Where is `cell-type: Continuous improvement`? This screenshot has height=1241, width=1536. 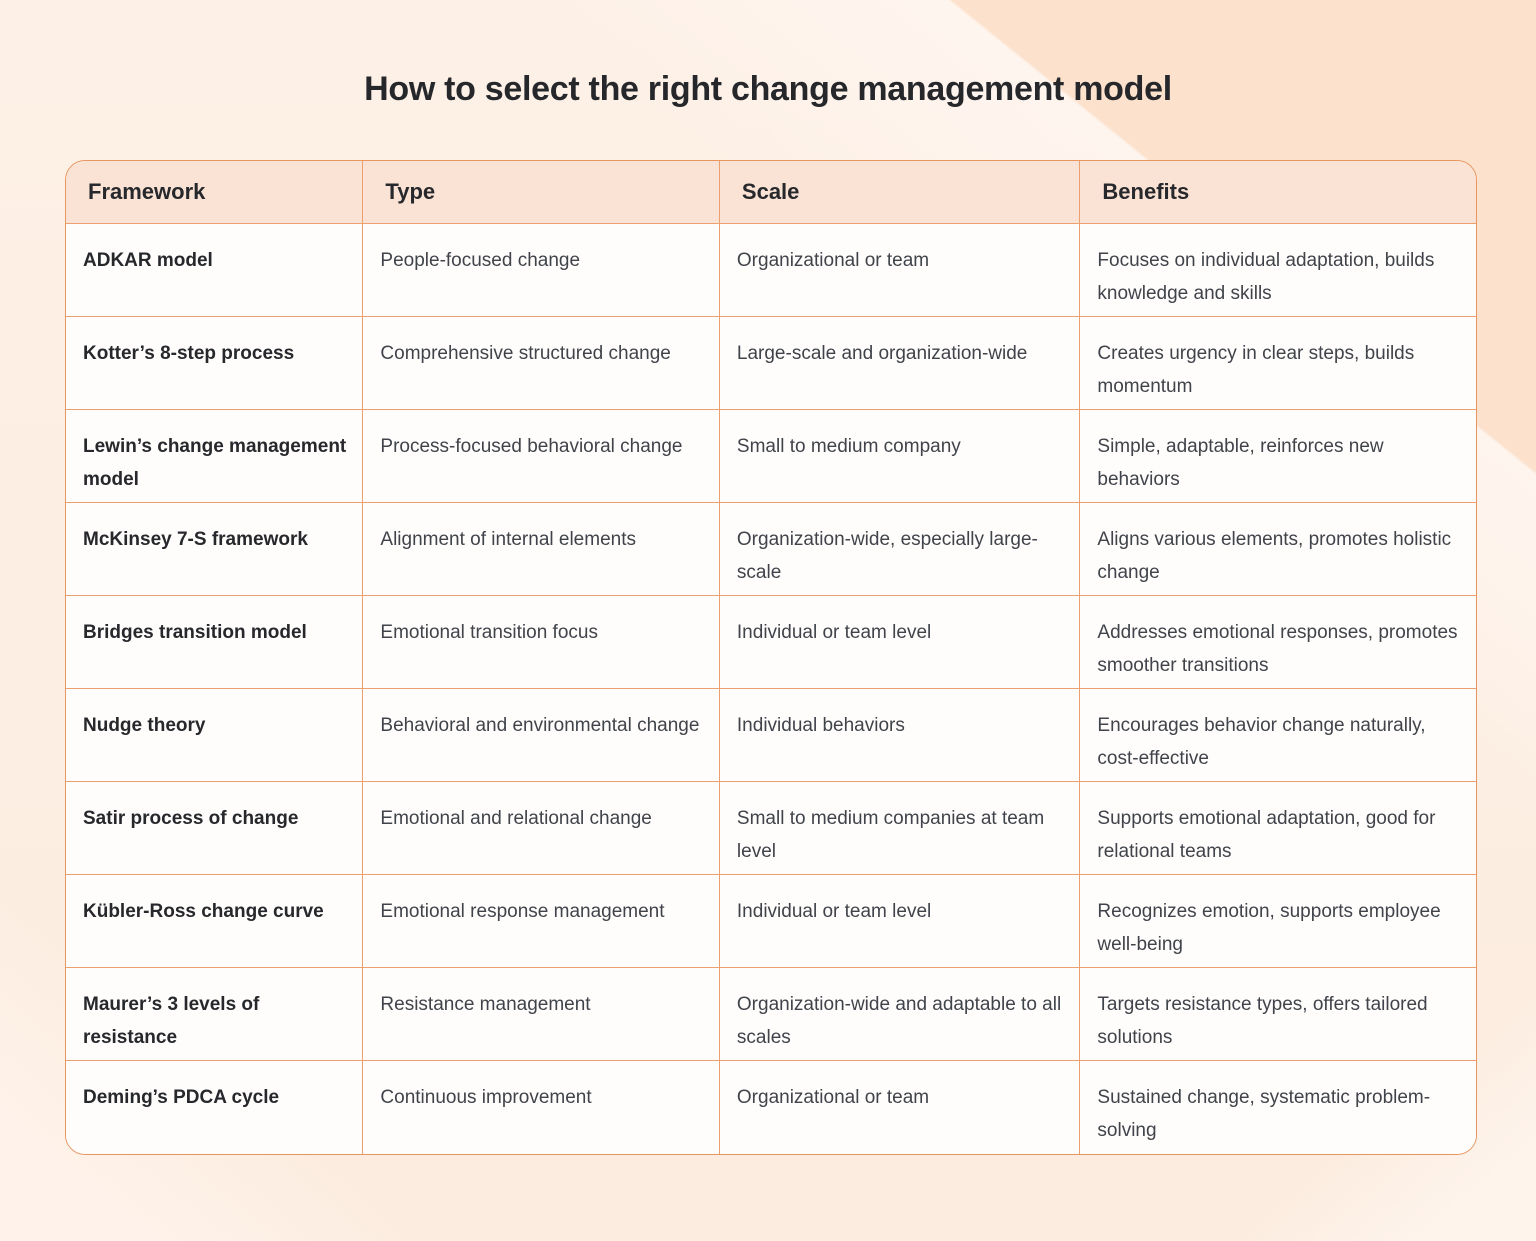
cell-type: Continuous improvement is located at coordinates (540, 1107).